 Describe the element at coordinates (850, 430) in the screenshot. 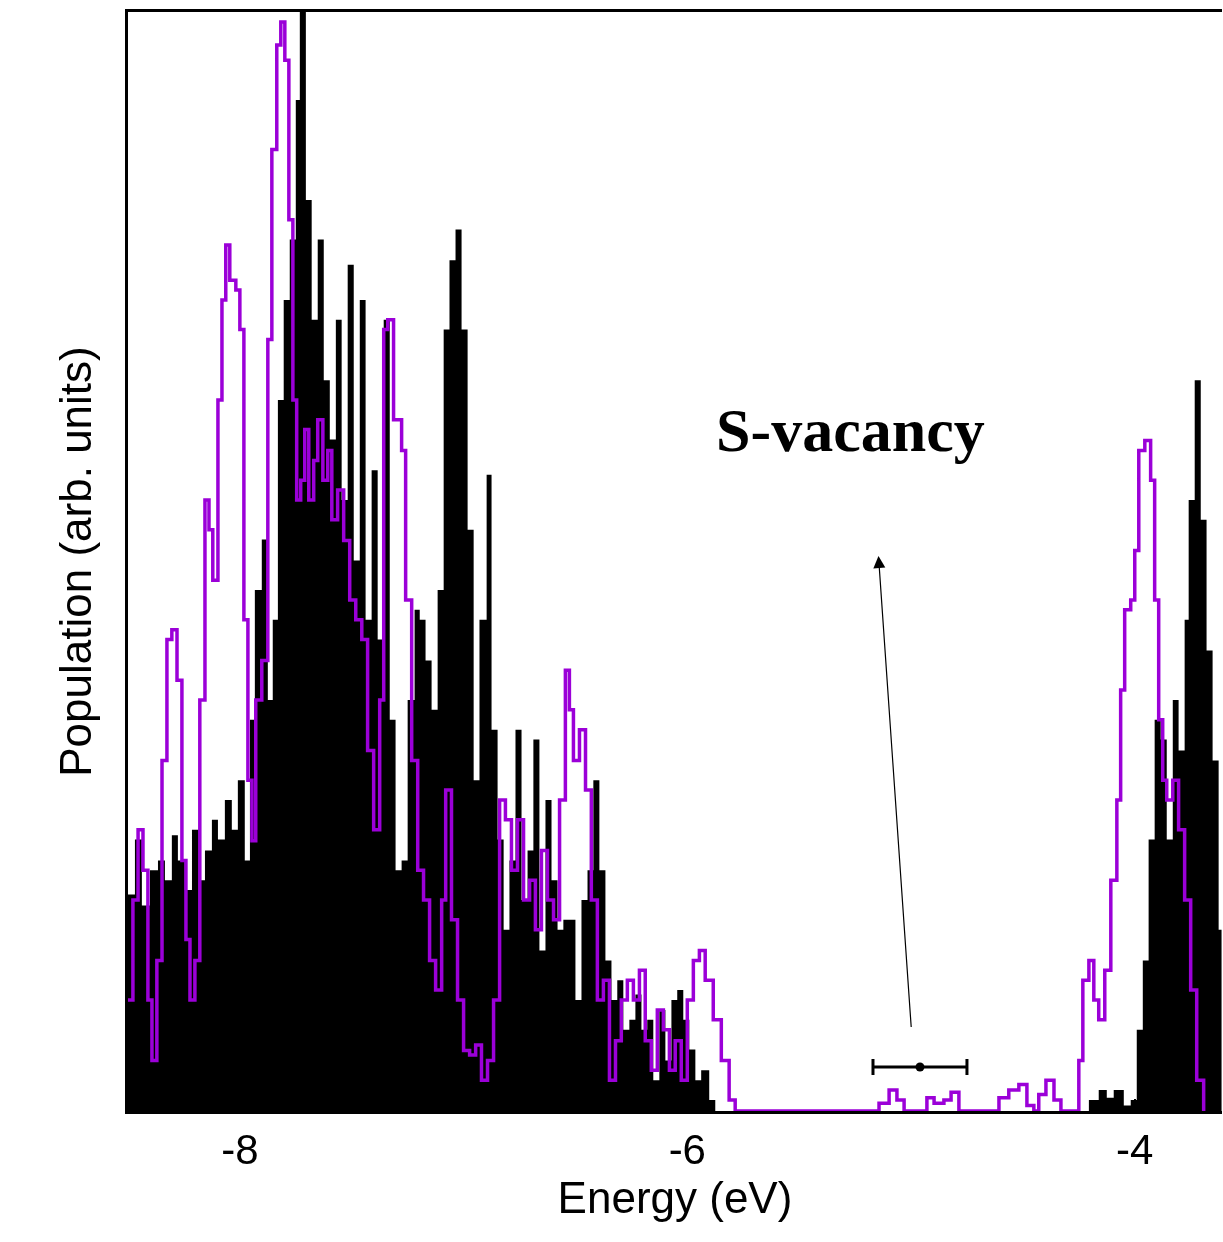

I see `annotation: S-vacancy` at that location.